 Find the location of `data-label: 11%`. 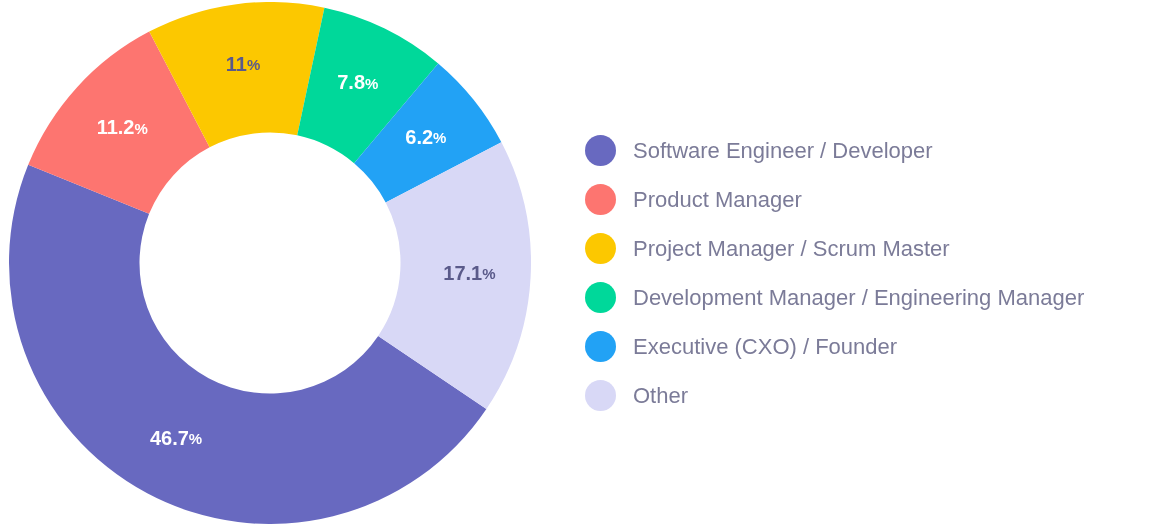

data-label: 11% is located at coordinates (243, 63).